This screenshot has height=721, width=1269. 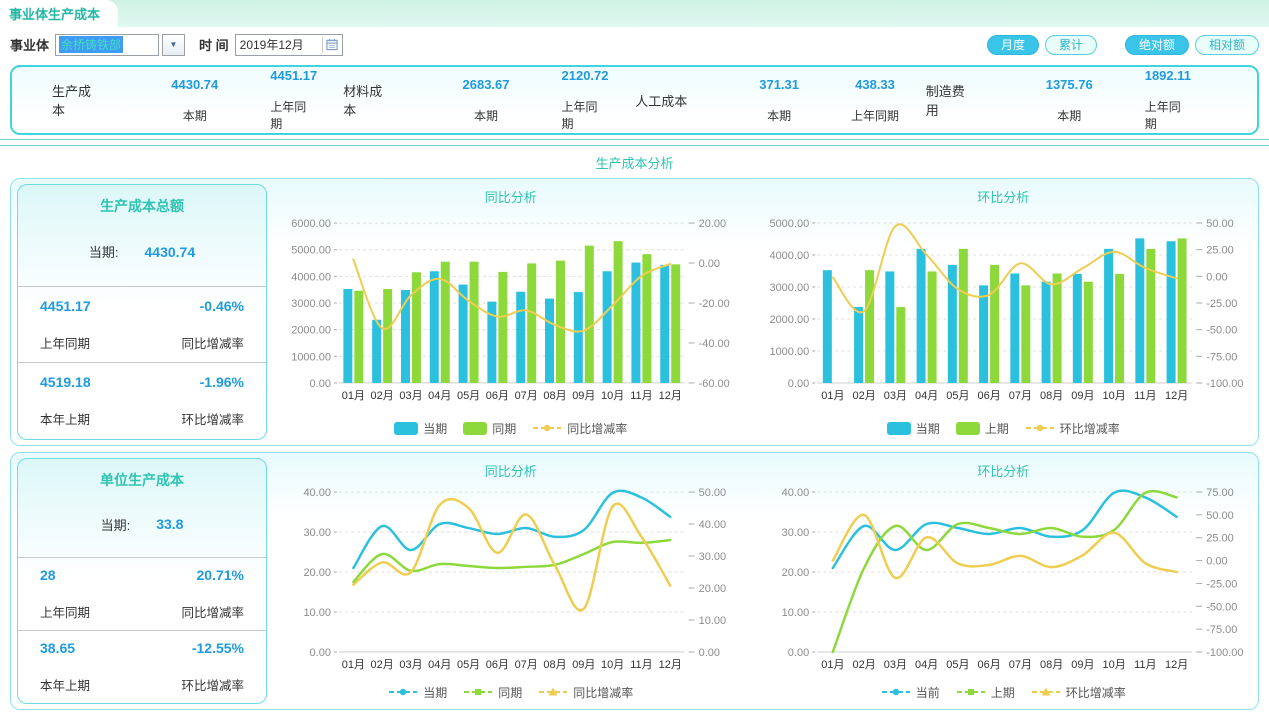 What do you see at coordinates (1221, 630) in the screenshot?
I see `svg-text: -75.00` at bounding box center [1221, 630].